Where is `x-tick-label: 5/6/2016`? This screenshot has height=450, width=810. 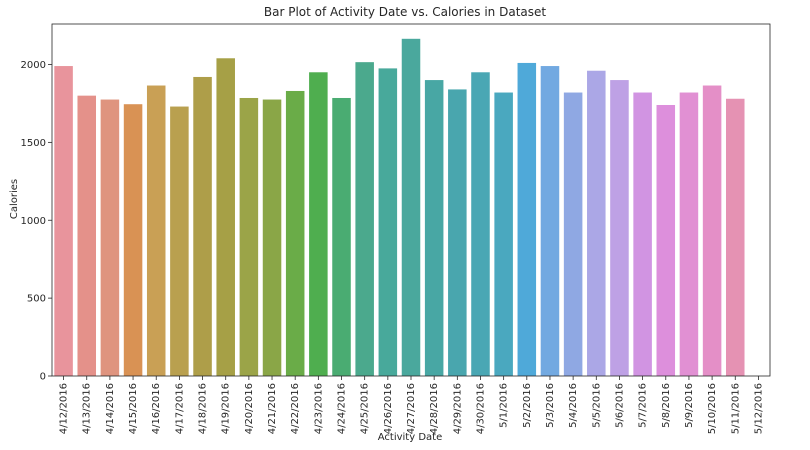
x-tick-label: 5/6/2016 is located at coordinates (619, 405).